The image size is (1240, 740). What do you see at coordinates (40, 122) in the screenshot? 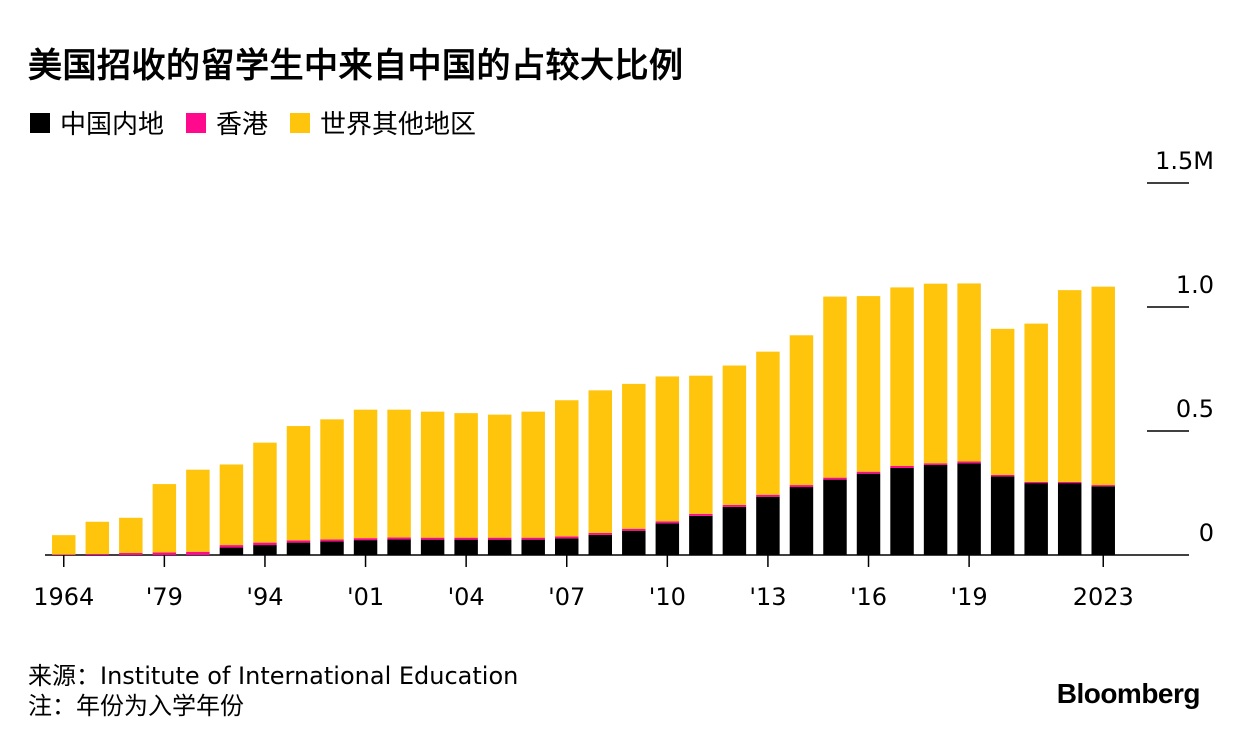
I see `legend-swatch-mainland` at bounding box center [40, 122].